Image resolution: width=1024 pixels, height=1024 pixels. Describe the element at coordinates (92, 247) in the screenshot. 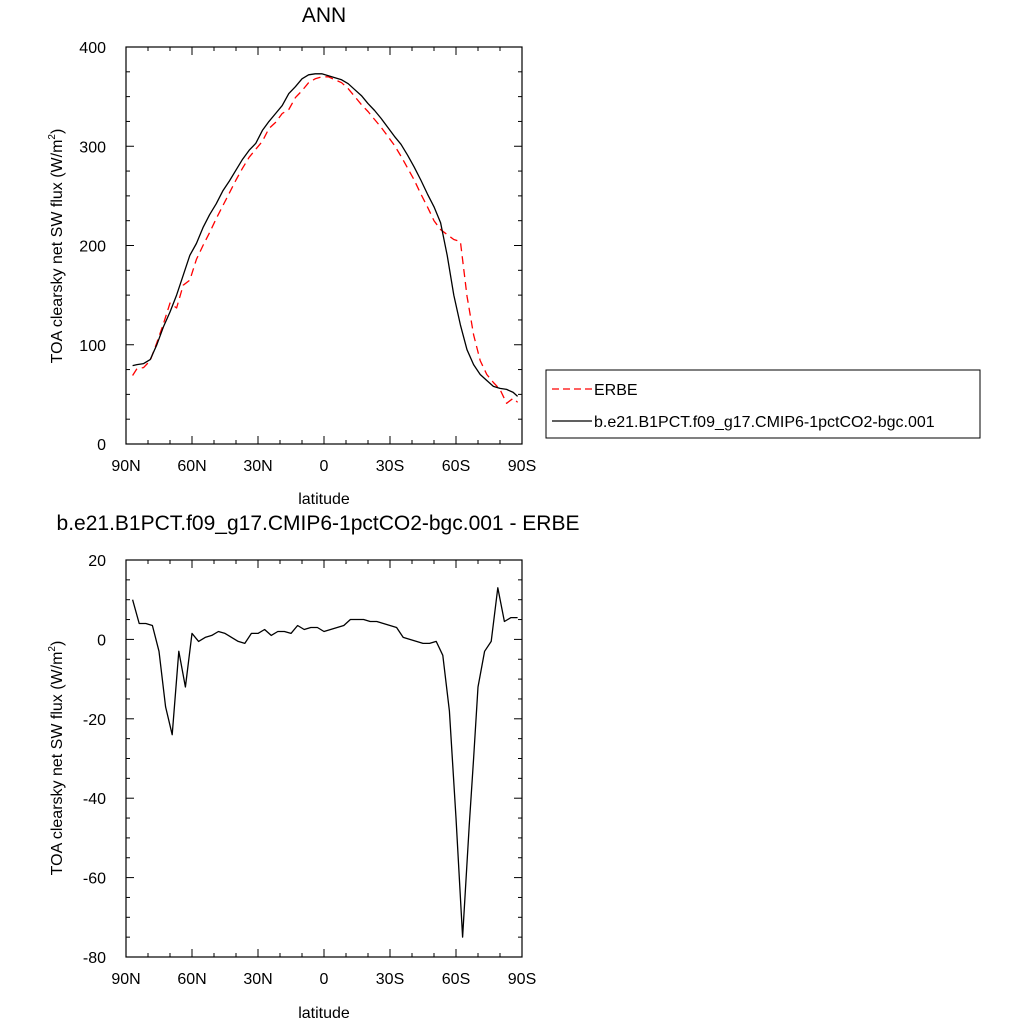

I see `top-y-tick-label: 200` at that location.